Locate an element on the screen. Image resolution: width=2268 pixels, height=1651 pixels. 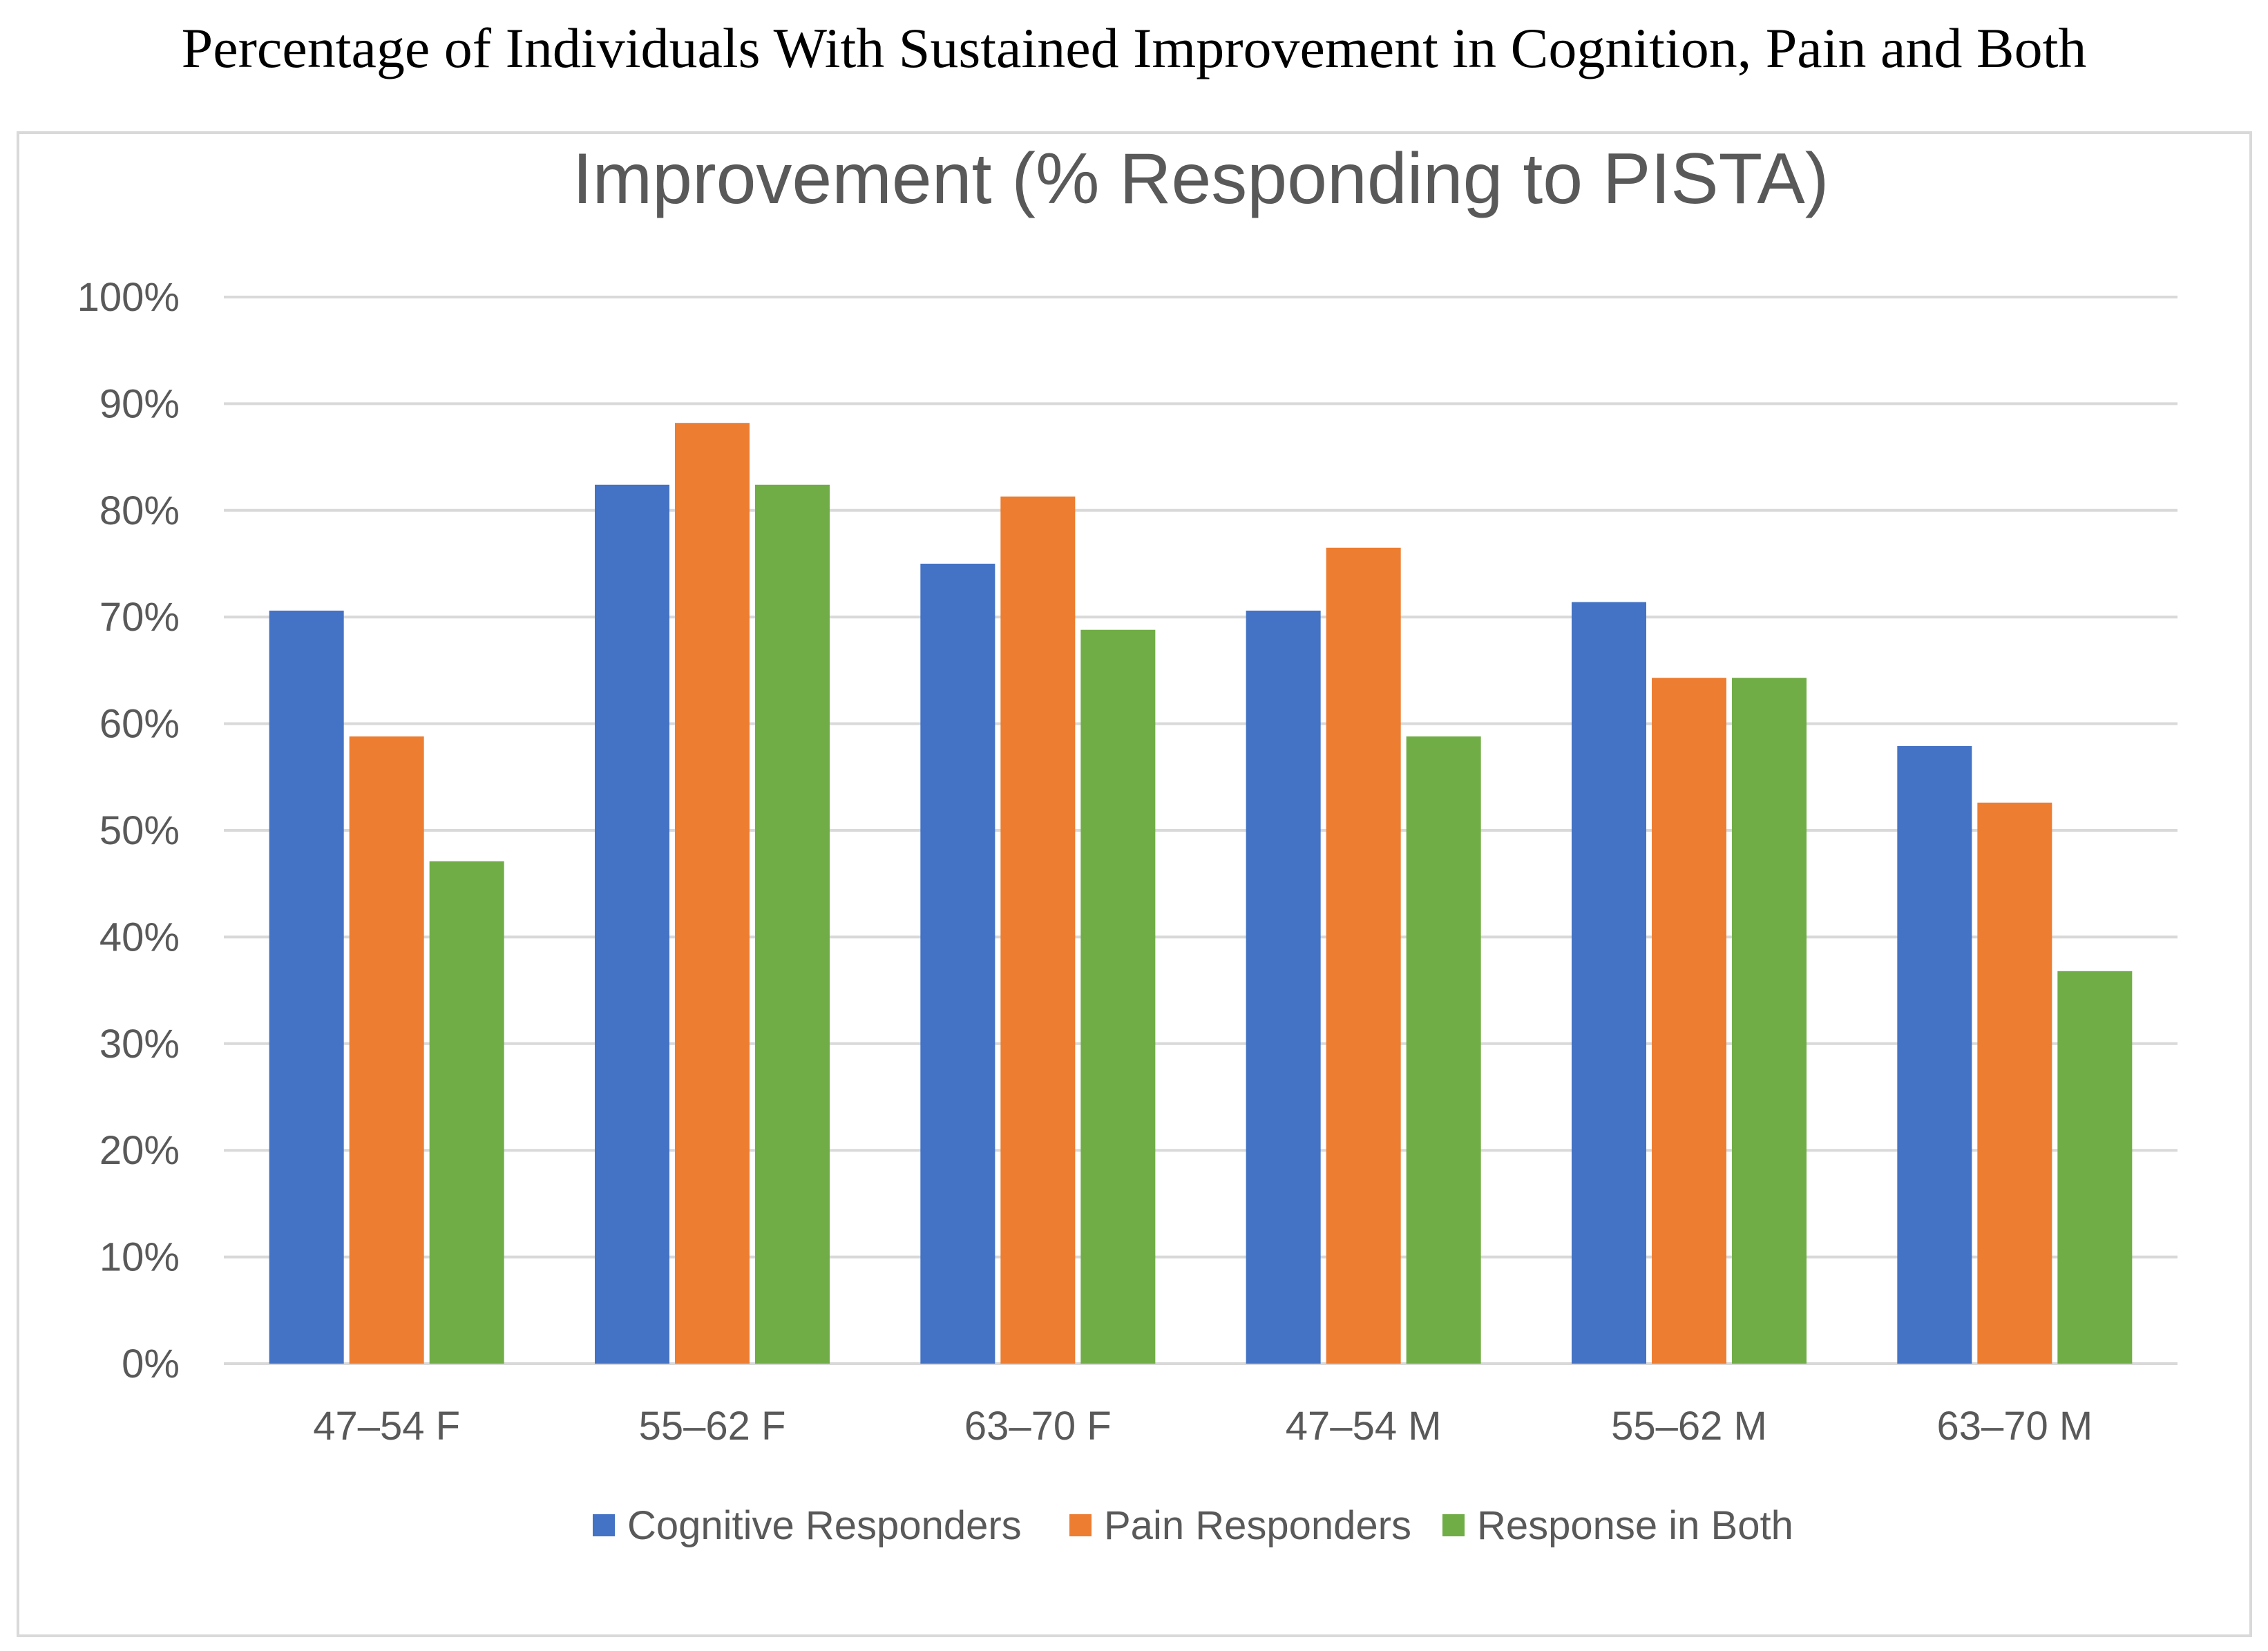
x-tick-label: 47–54 M is located at coordinates (1364, 1426).